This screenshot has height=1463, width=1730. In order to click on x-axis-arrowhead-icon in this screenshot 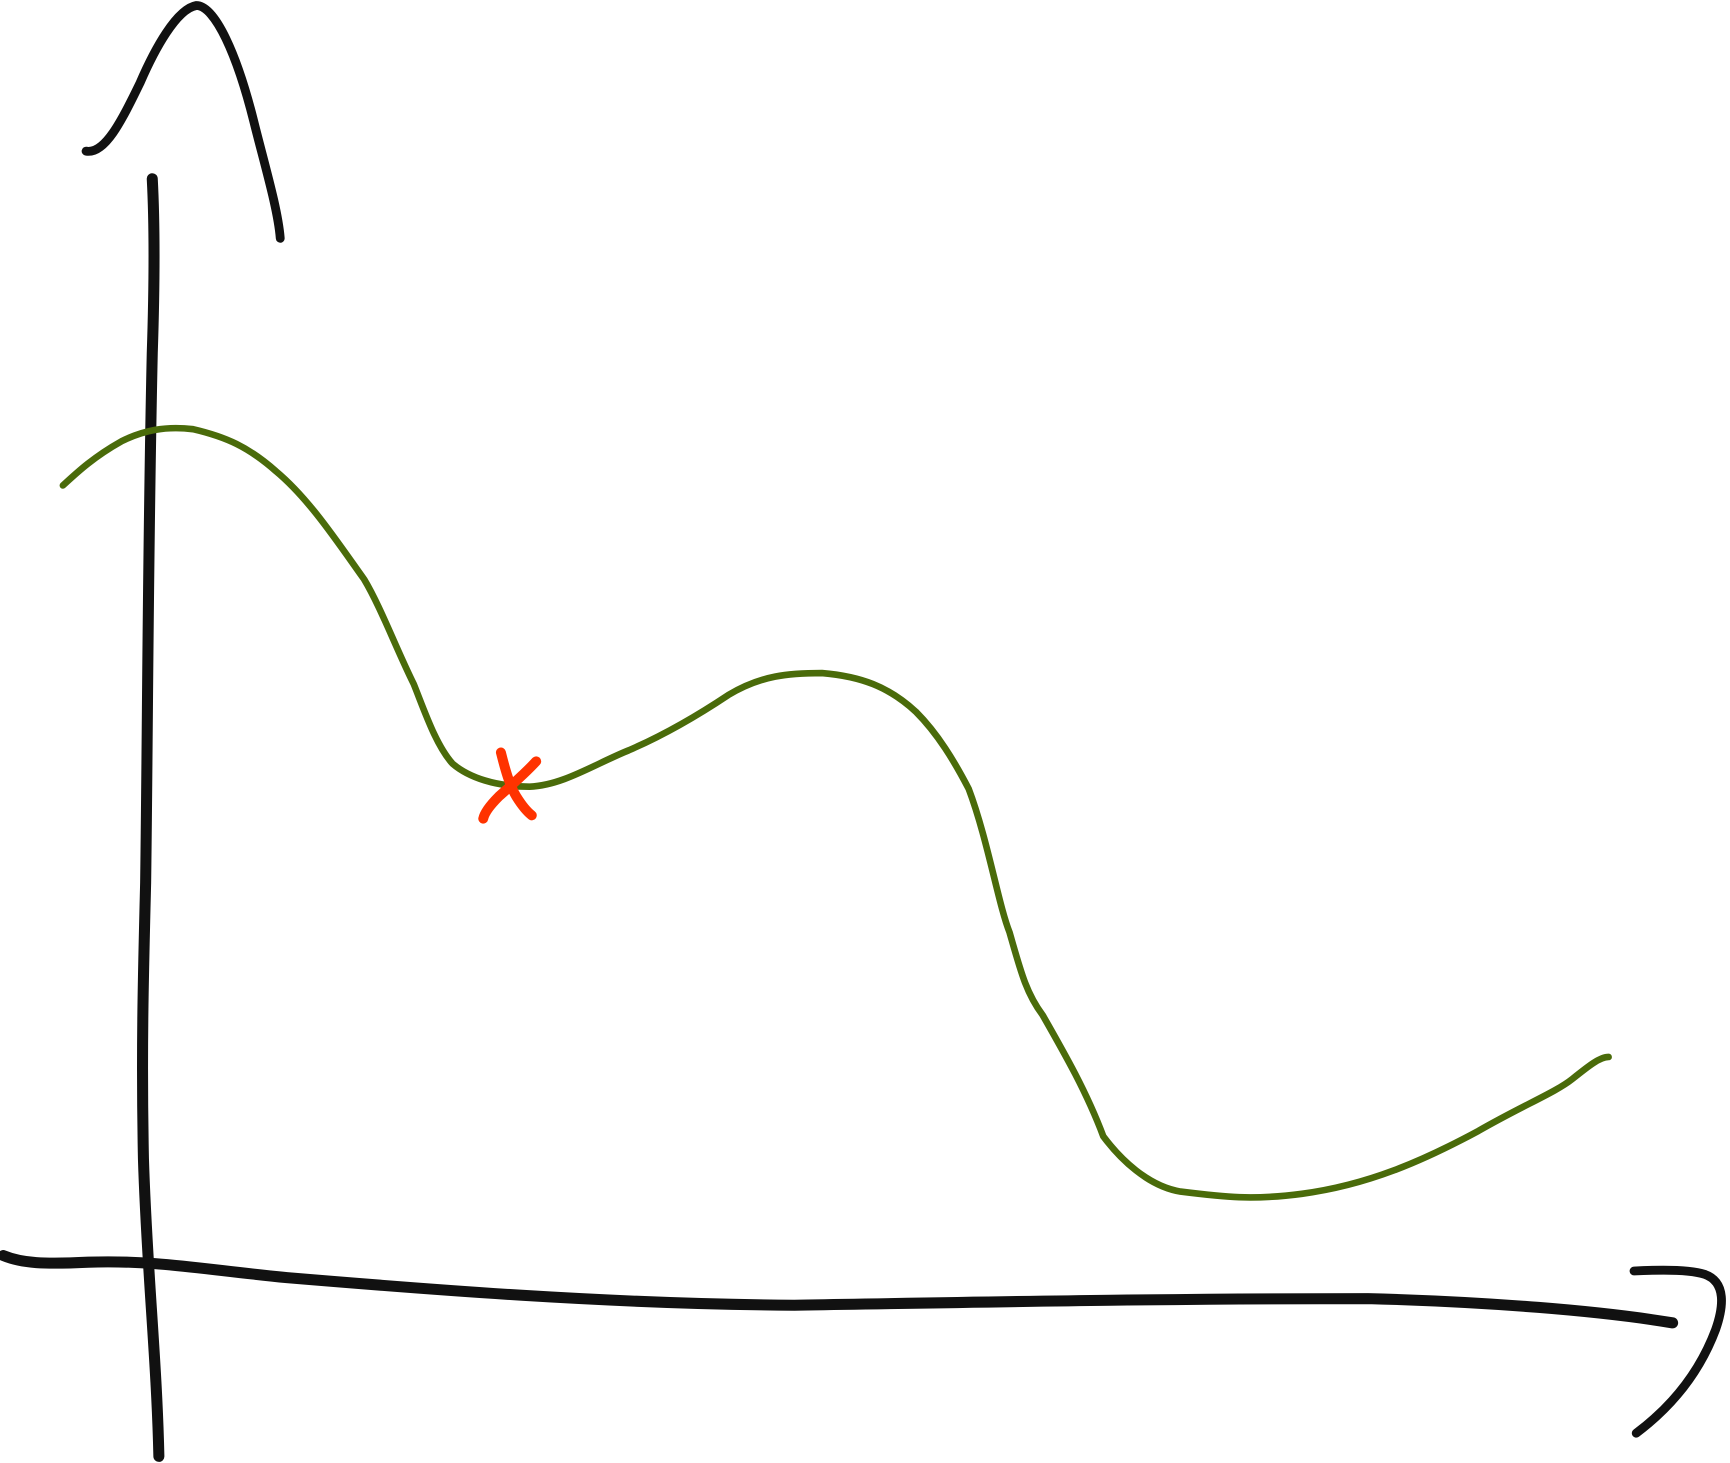, I will do `click(1677, 1351)`.